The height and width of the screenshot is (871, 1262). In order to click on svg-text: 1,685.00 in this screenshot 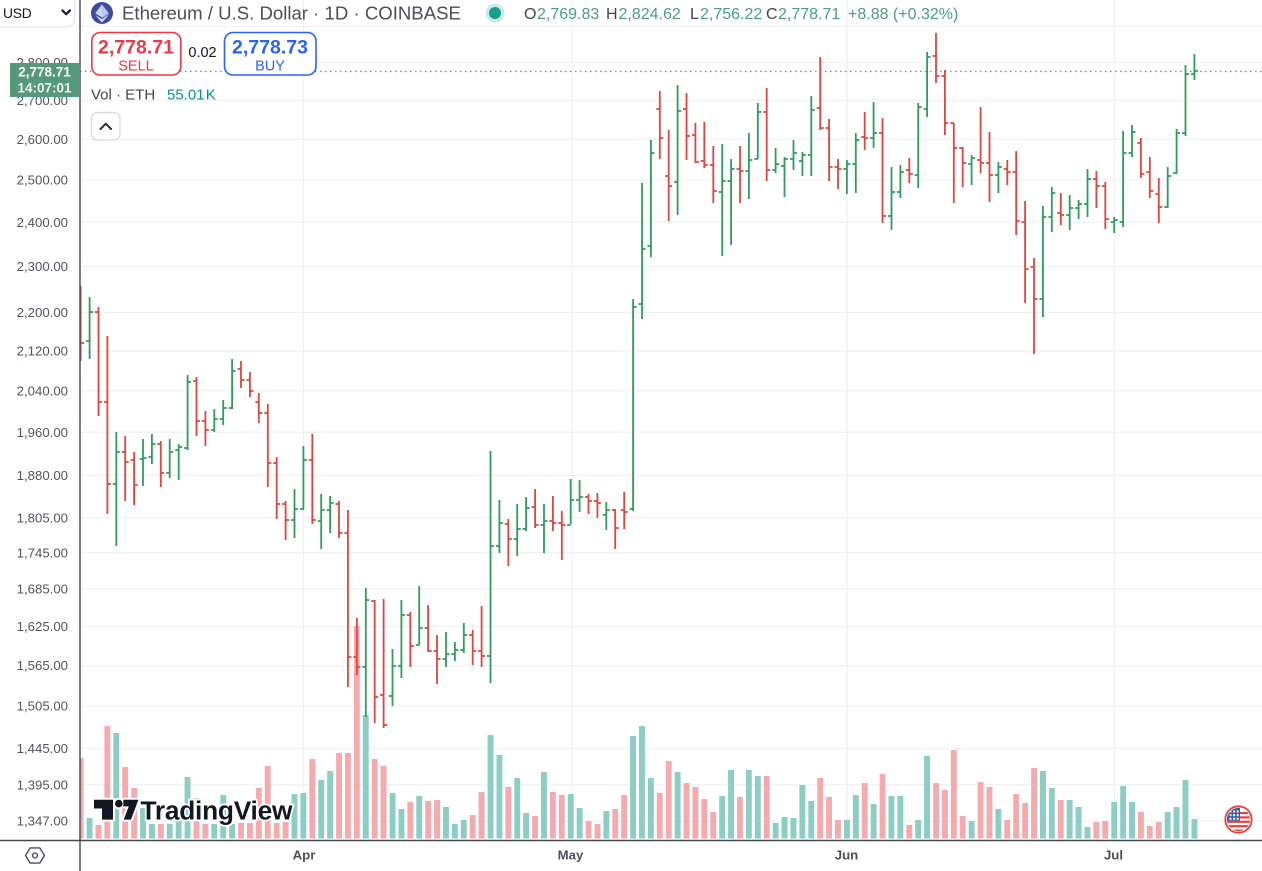, I will do `click(42, 589)`.